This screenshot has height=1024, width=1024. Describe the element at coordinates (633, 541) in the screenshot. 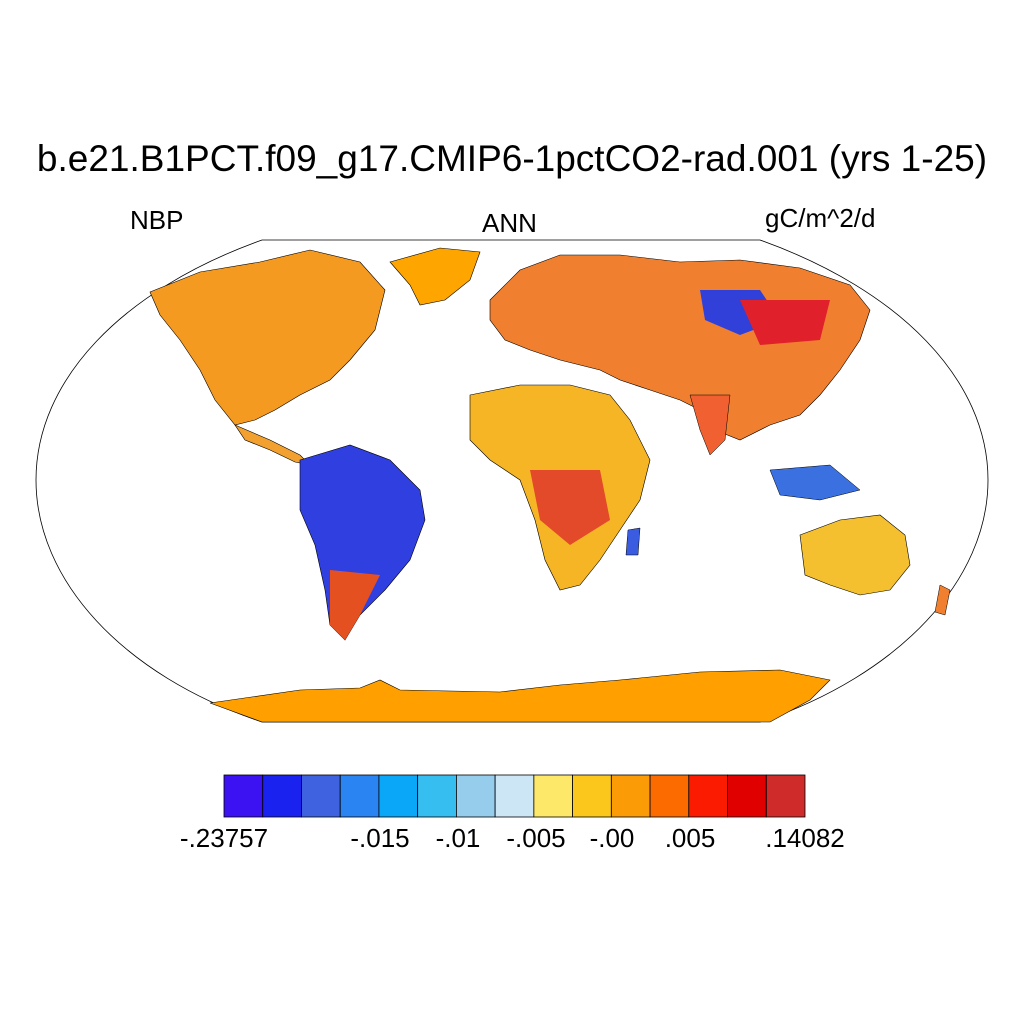

I see `madagascar-landmass` at that location.